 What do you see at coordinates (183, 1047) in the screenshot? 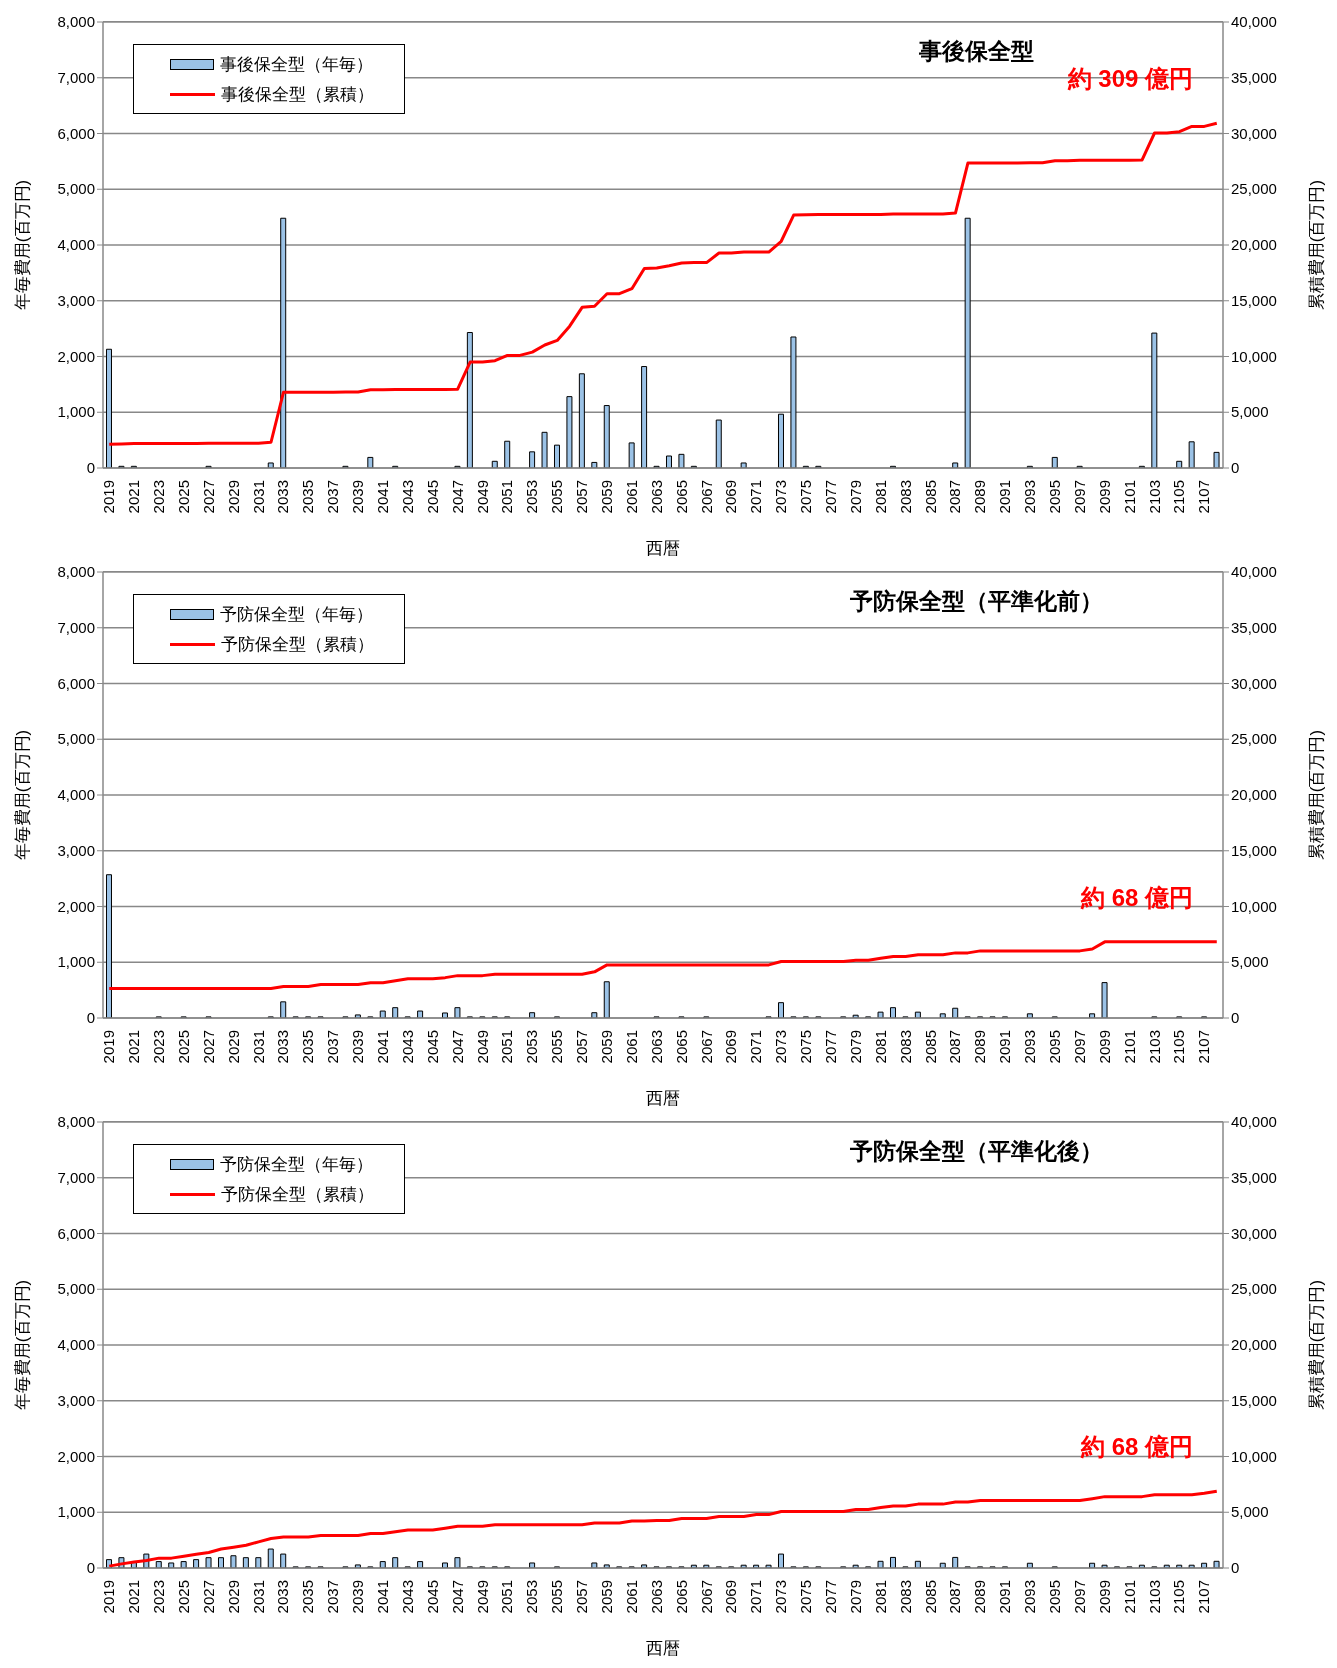
I see `x-tick-label: 2025` at bounding box center [183, 1047].